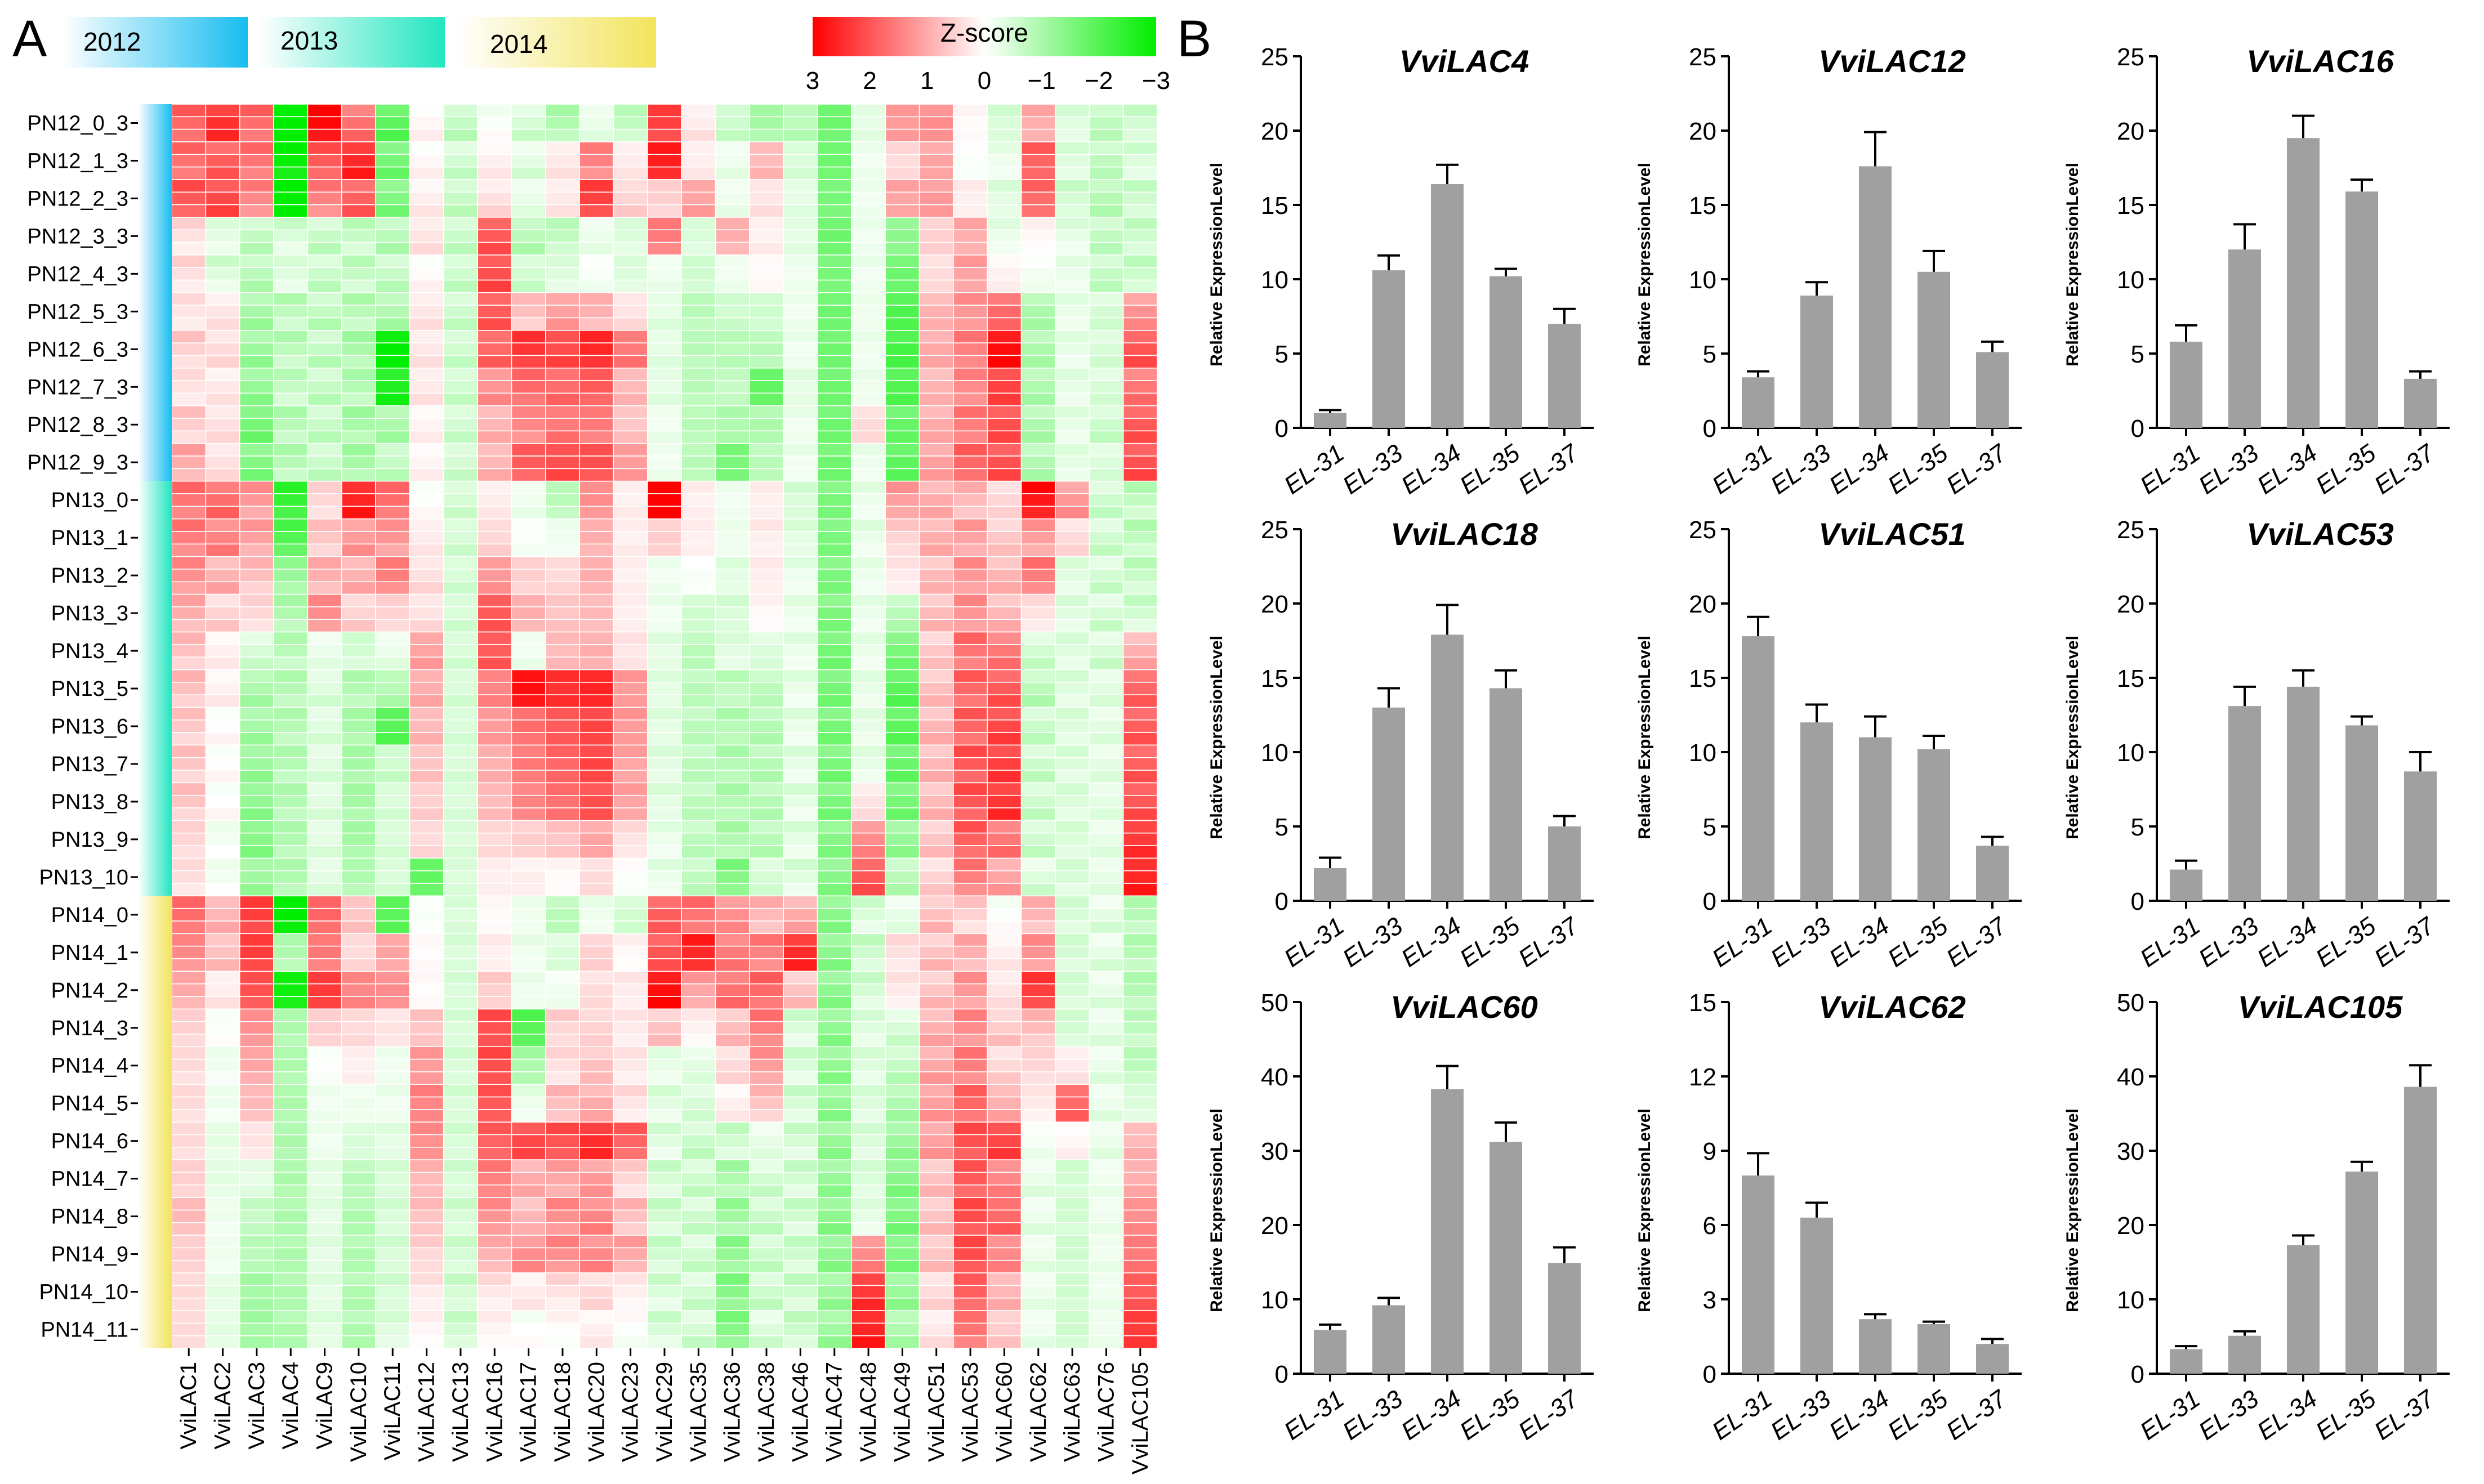  What do you see at coordinates (2130, 1226) in the screenshot?
I see `y-tick-label: 20` at bounding box center [2130, 1226].